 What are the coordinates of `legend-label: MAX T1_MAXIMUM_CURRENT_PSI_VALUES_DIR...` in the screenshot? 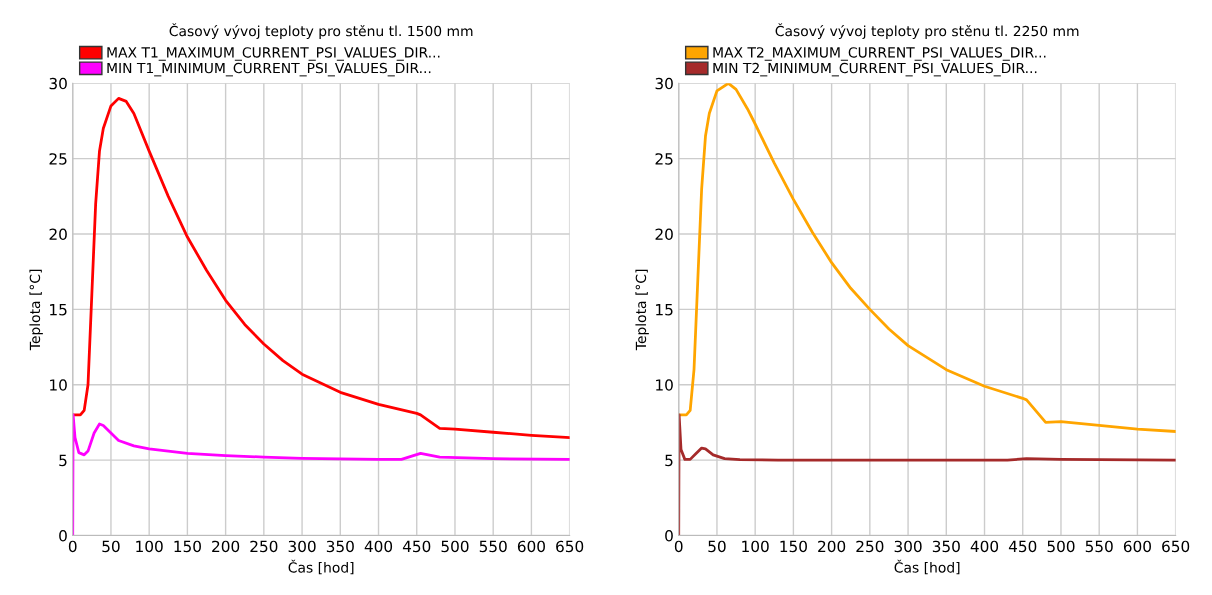 It's located at (273, 54).